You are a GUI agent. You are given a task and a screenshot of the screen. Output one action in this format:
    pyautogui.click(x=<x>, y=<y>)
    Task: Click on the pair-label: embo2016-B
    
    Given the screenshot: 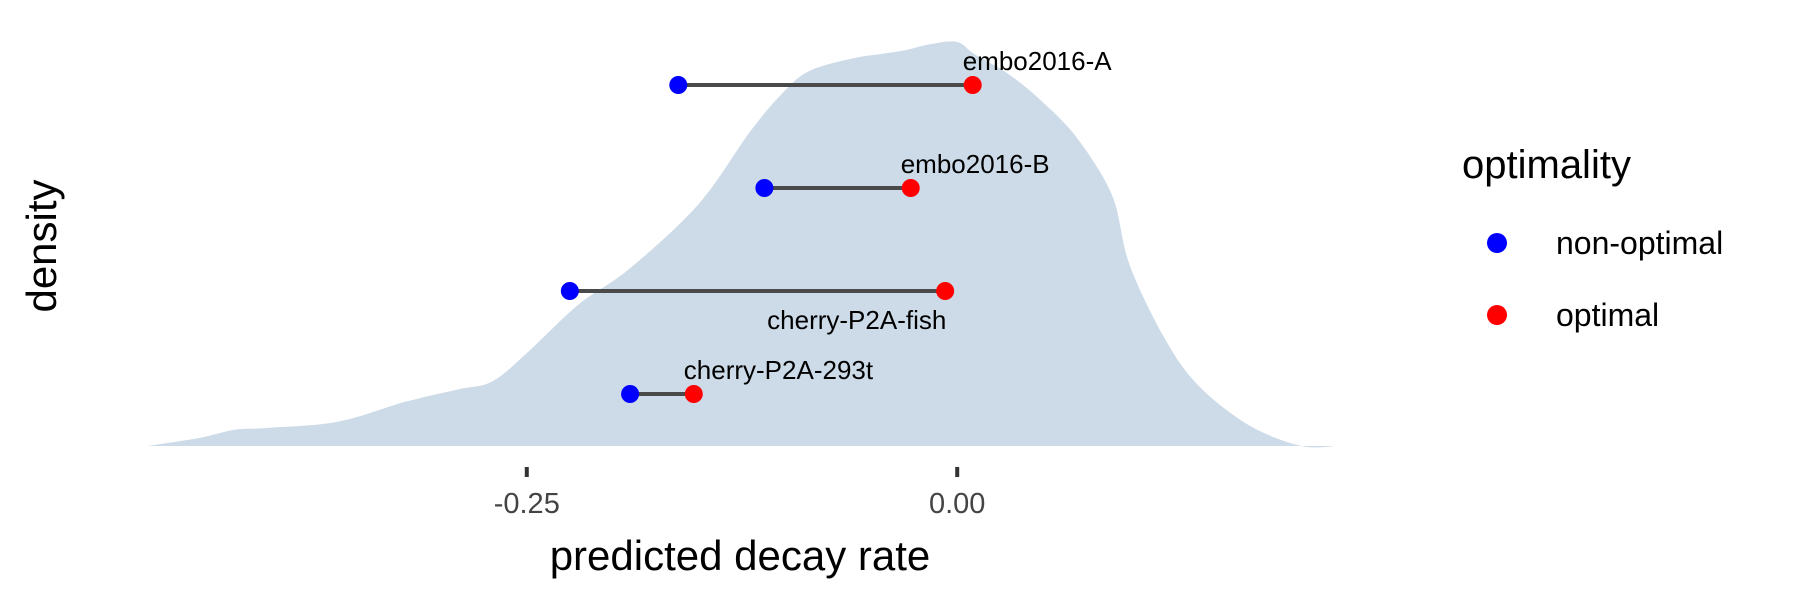 What is the action you would take?
    pyautogui.click(x=975, y=164)
    